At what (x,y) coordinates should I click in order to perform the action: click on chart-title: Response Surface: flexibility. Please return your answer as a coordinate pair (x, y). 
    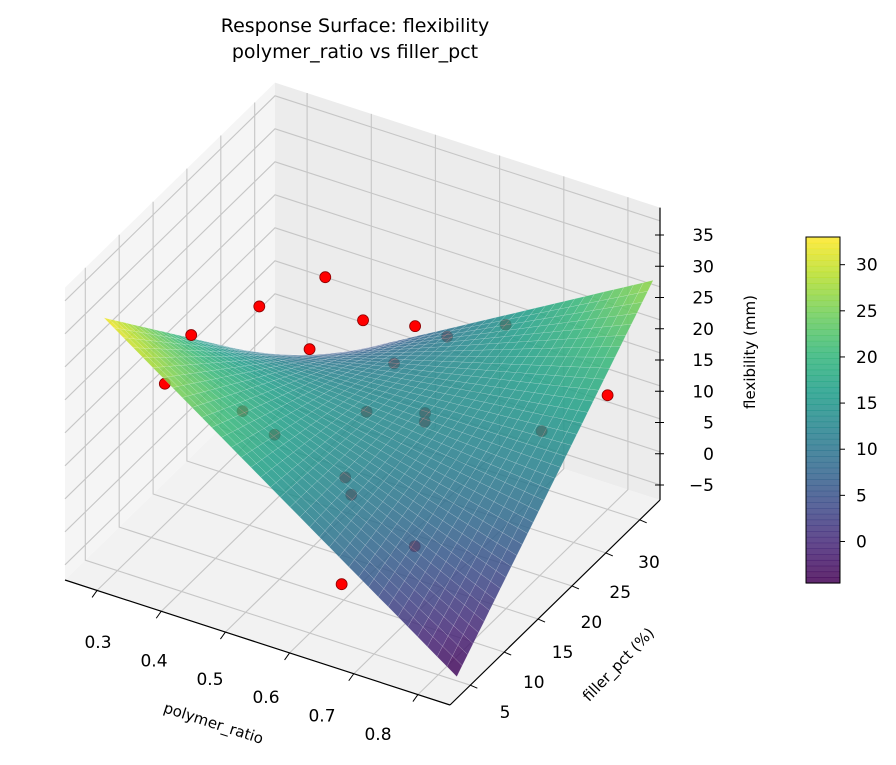
    Looking at the image, I should click on (355, 26).